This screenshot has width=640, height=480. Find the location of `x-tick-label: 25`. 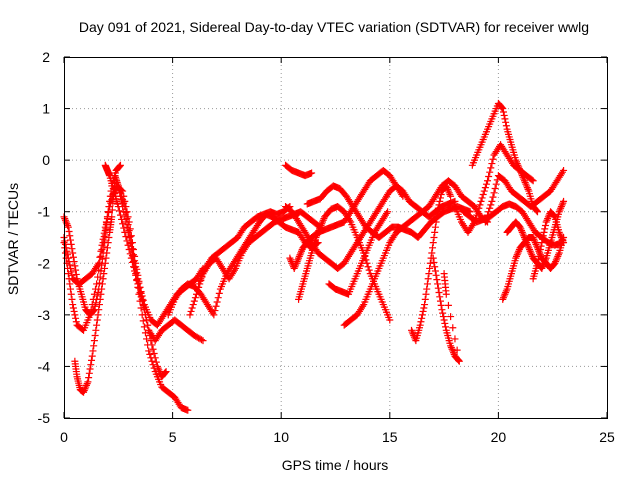

x-tick-label: 25 is located at coordinates (607, 437).